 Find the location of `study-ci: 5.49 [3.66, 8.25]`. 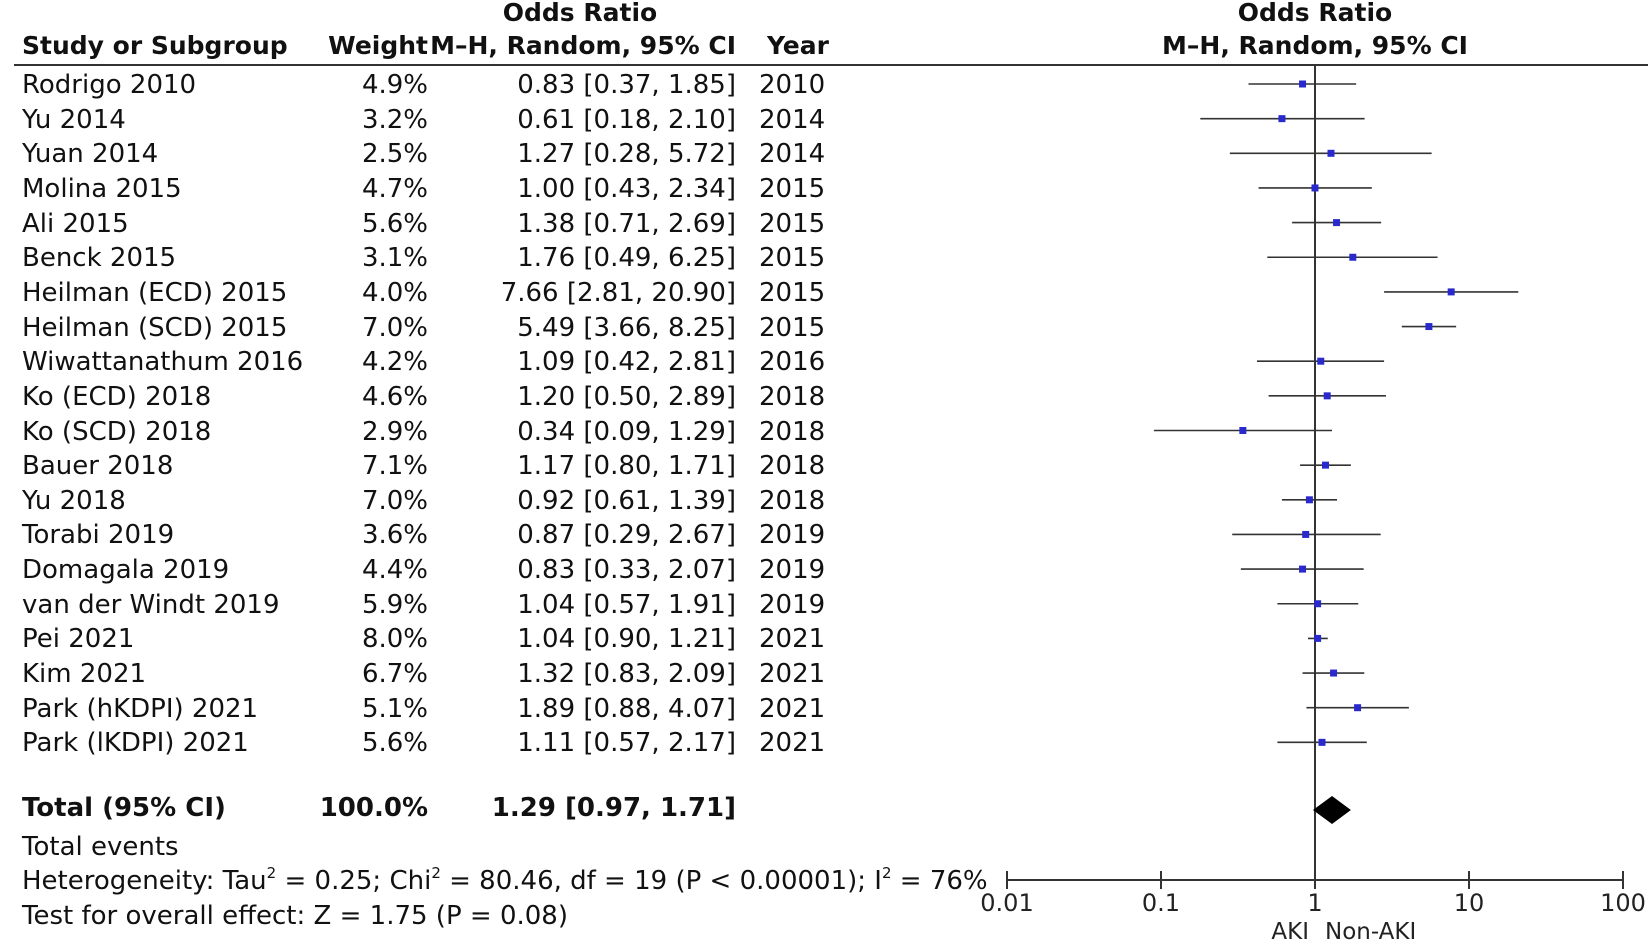

study-ci: 5.49 [3.66, 8.25] is located at coordinates (626, 327).